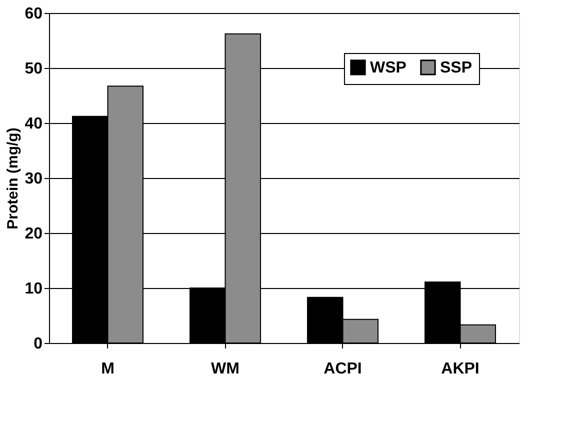  What do you see at coordinates (33, 234) in the screenshot?
I see `y-tick-label: 20` at bounding box center [33, 234].